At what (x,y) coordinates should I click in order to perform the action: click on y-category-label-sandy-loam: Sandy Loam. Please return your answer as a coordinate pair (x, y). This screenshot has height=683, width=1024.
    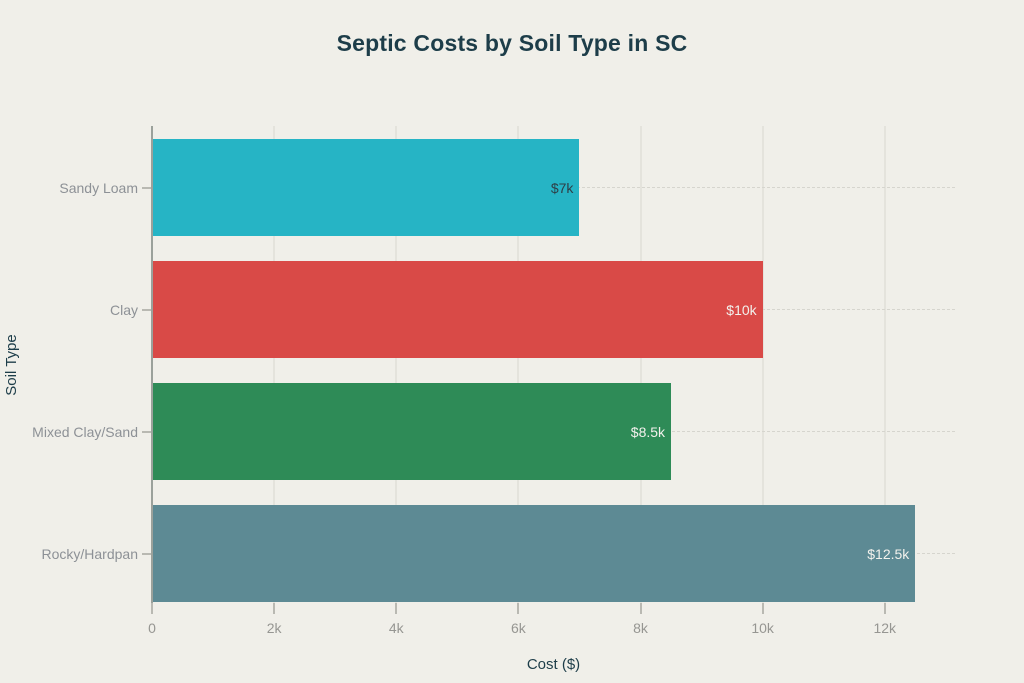
    Looking at the image, I should click on (98, 187).